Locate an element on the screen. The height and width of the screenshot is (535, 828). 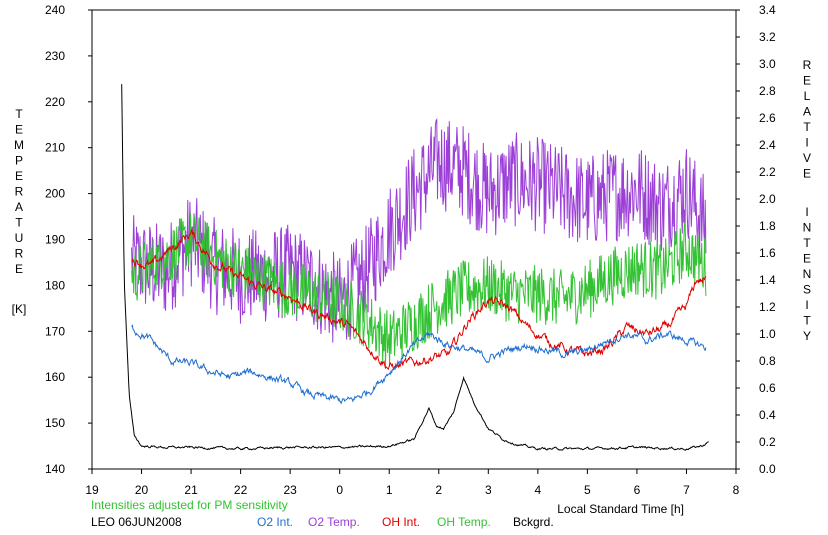
y-left-tick-label: 170 is located at coordinates (55, 331).